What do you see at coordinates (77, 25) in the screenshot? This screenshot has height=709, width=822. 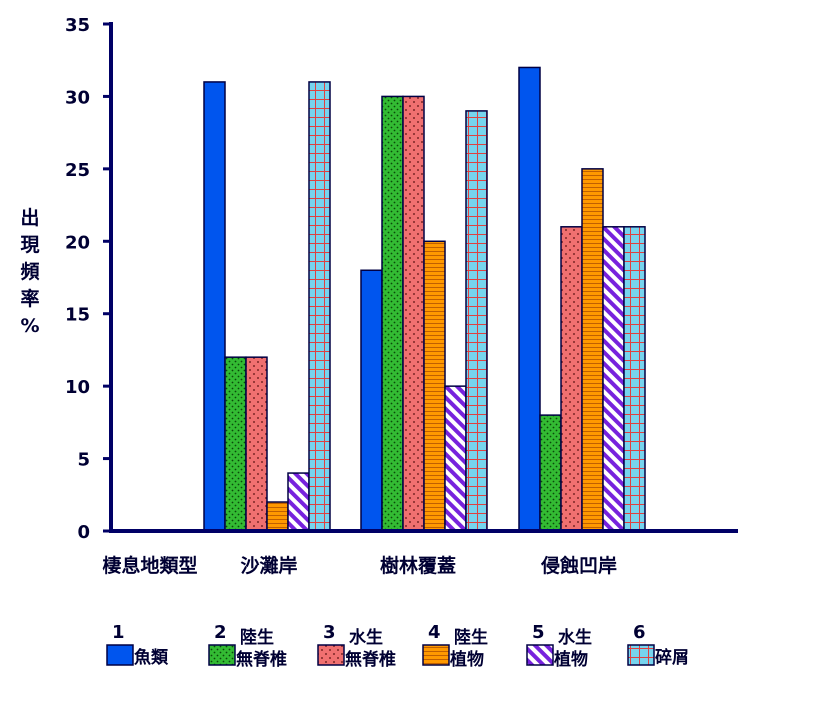 I see `y-tick-label: 35` at bounding box center [77, 25].